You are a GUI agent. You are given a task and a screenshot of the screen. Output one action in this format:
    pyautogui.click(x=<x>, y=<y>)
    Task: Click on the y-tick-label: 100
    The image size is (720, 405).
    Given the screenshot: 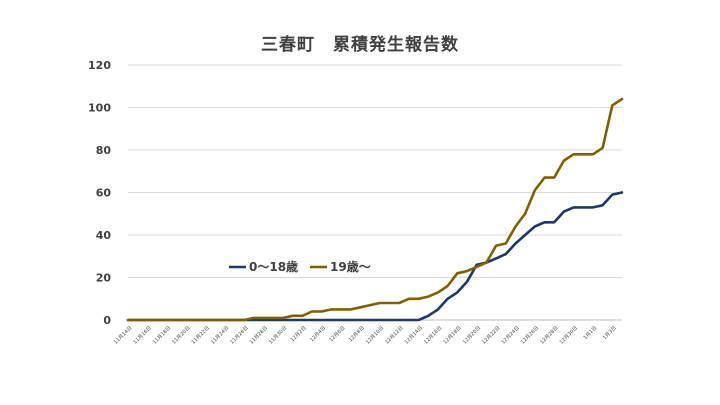 What is the action you would take?
    pyautogui.click(x=99, y=108)
    